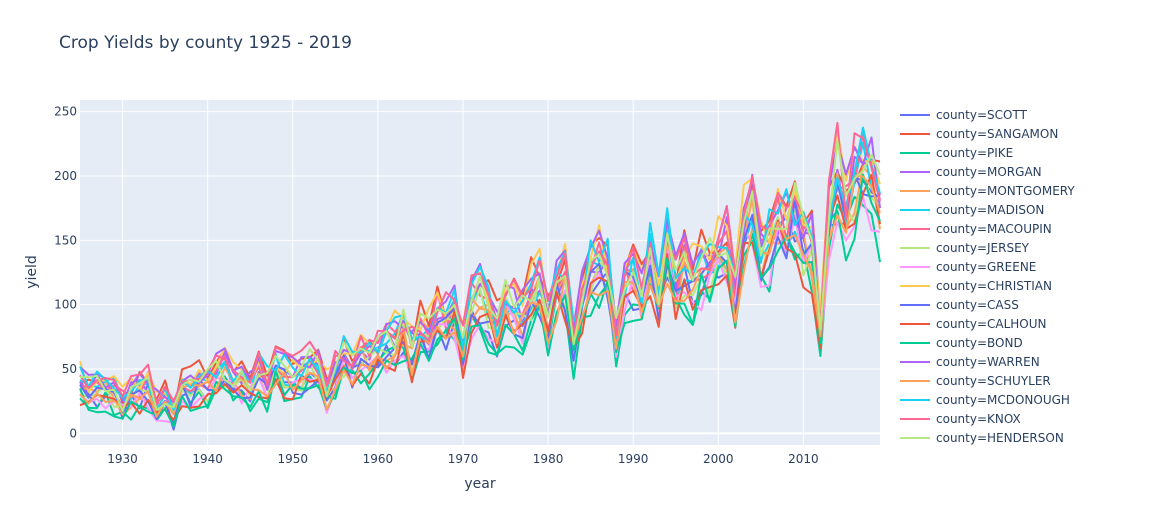  I want to click on legend-item: county=WARREN, so click(987, 361).